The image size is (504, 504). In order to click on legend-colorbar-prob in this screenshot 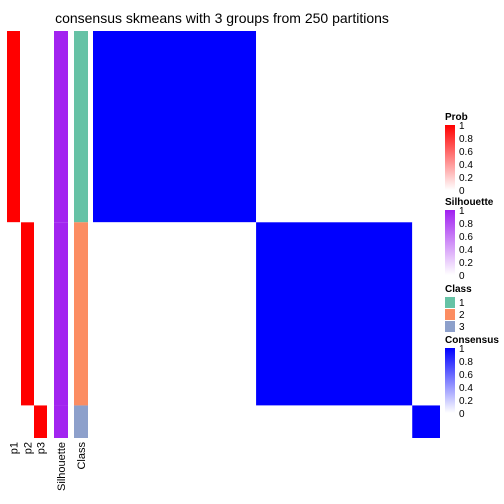, I will do `click(450, 157)`.